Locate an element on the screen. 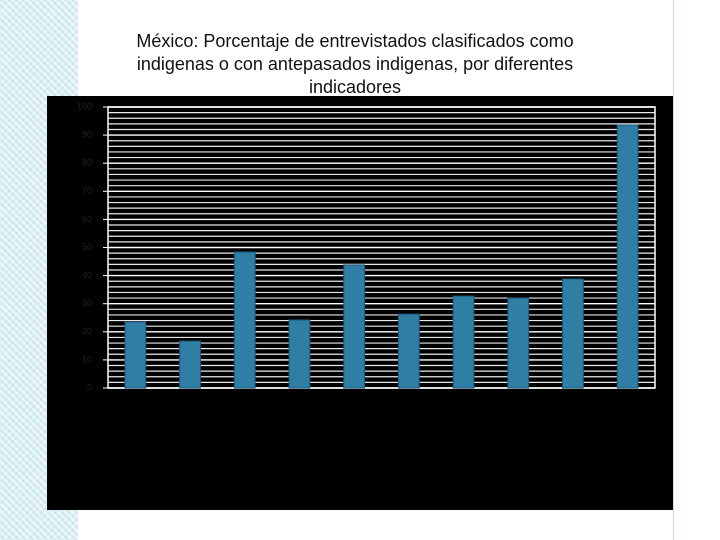  y-tick-label: 70 is located at coordinates (87, 191).